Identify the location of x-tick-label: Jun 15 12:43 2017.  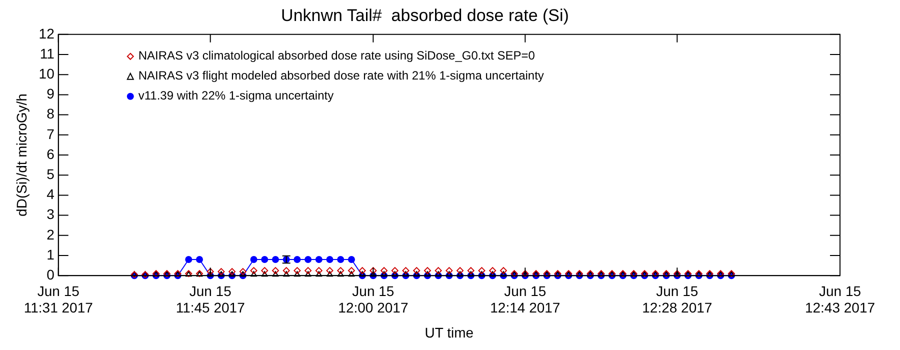
(840, 299).